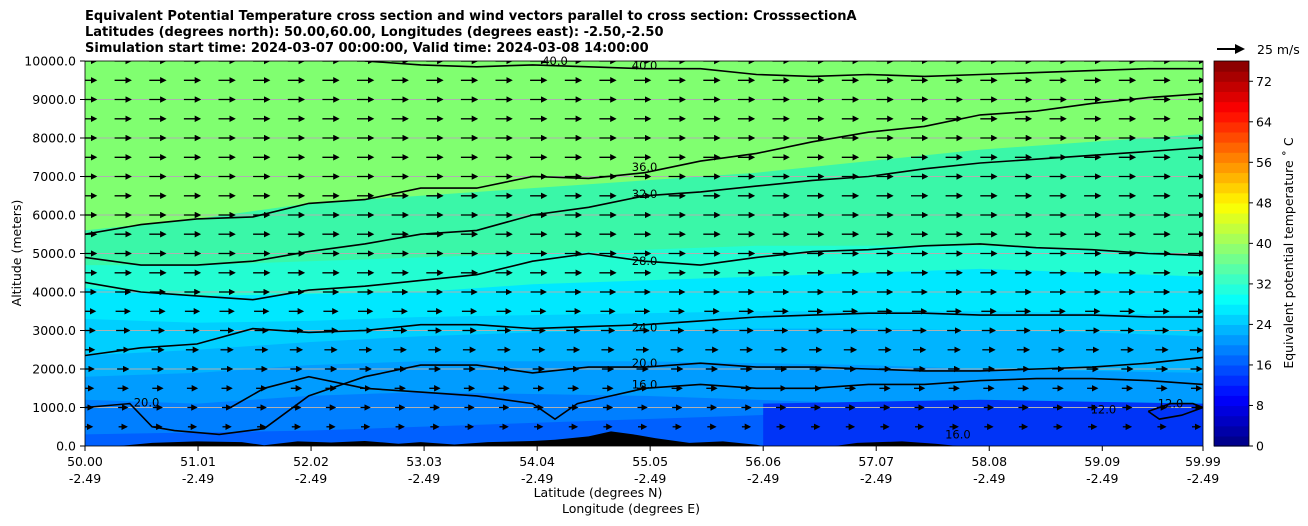 The image size is (1308, 526). Describe the element at coordinates (1104, 409) in the screenshot. I see `contour-label-10: 12.0` at that location.